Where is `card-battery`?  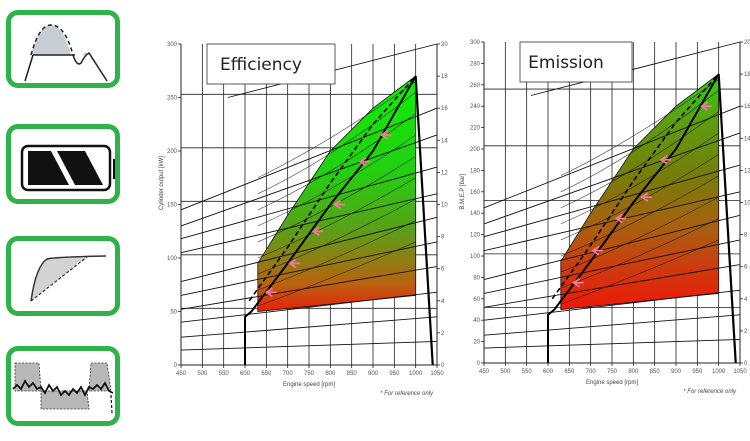
card-battery is located at coordinates (63, 164).